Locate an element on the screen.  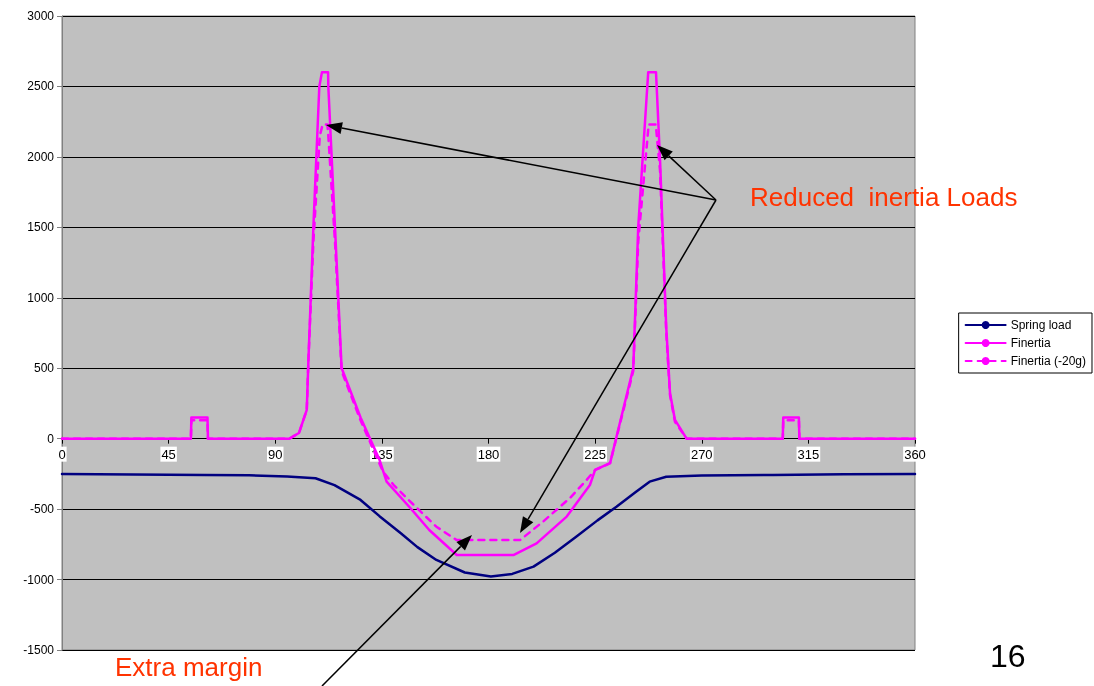
y-tick-label: 1500 is located at coordinates (41, 227).